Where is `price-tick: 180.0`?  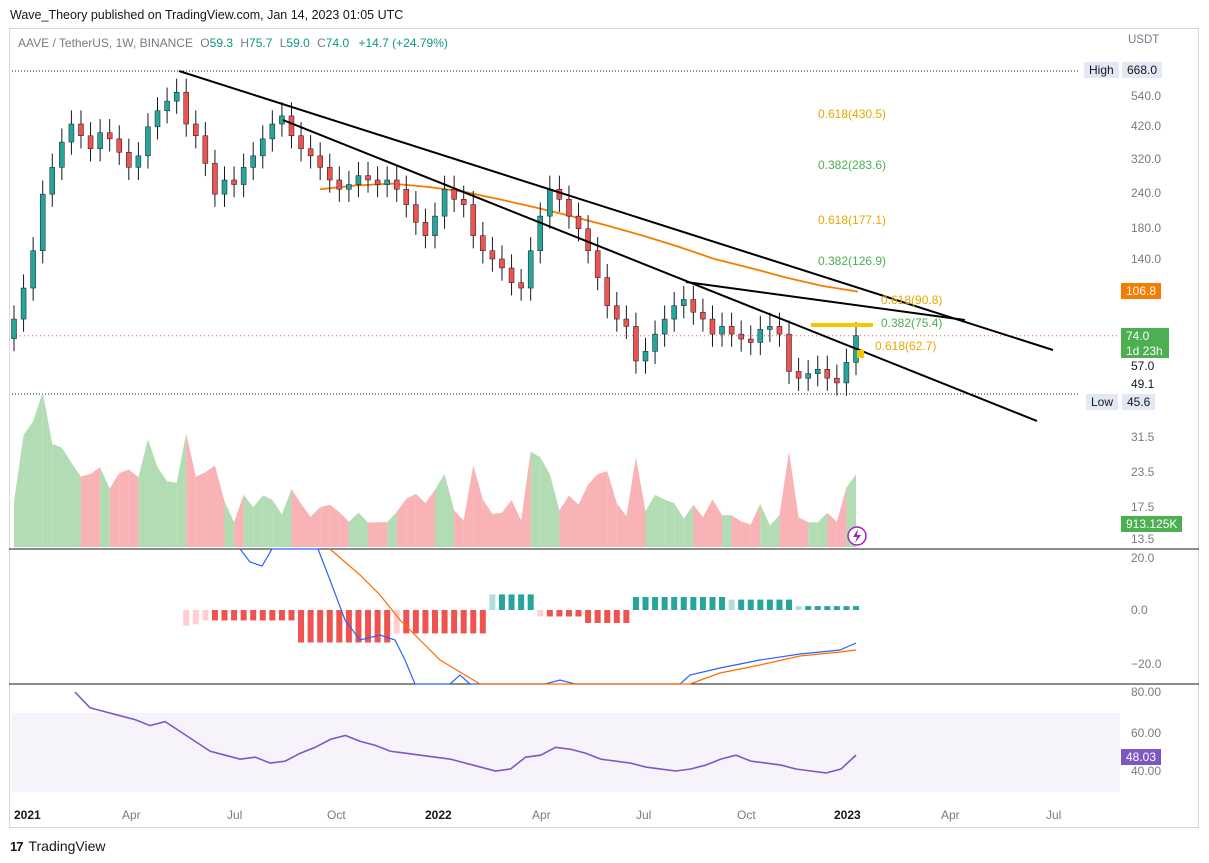
price-tick: 180.0 is located at coordinates (1146, 228).